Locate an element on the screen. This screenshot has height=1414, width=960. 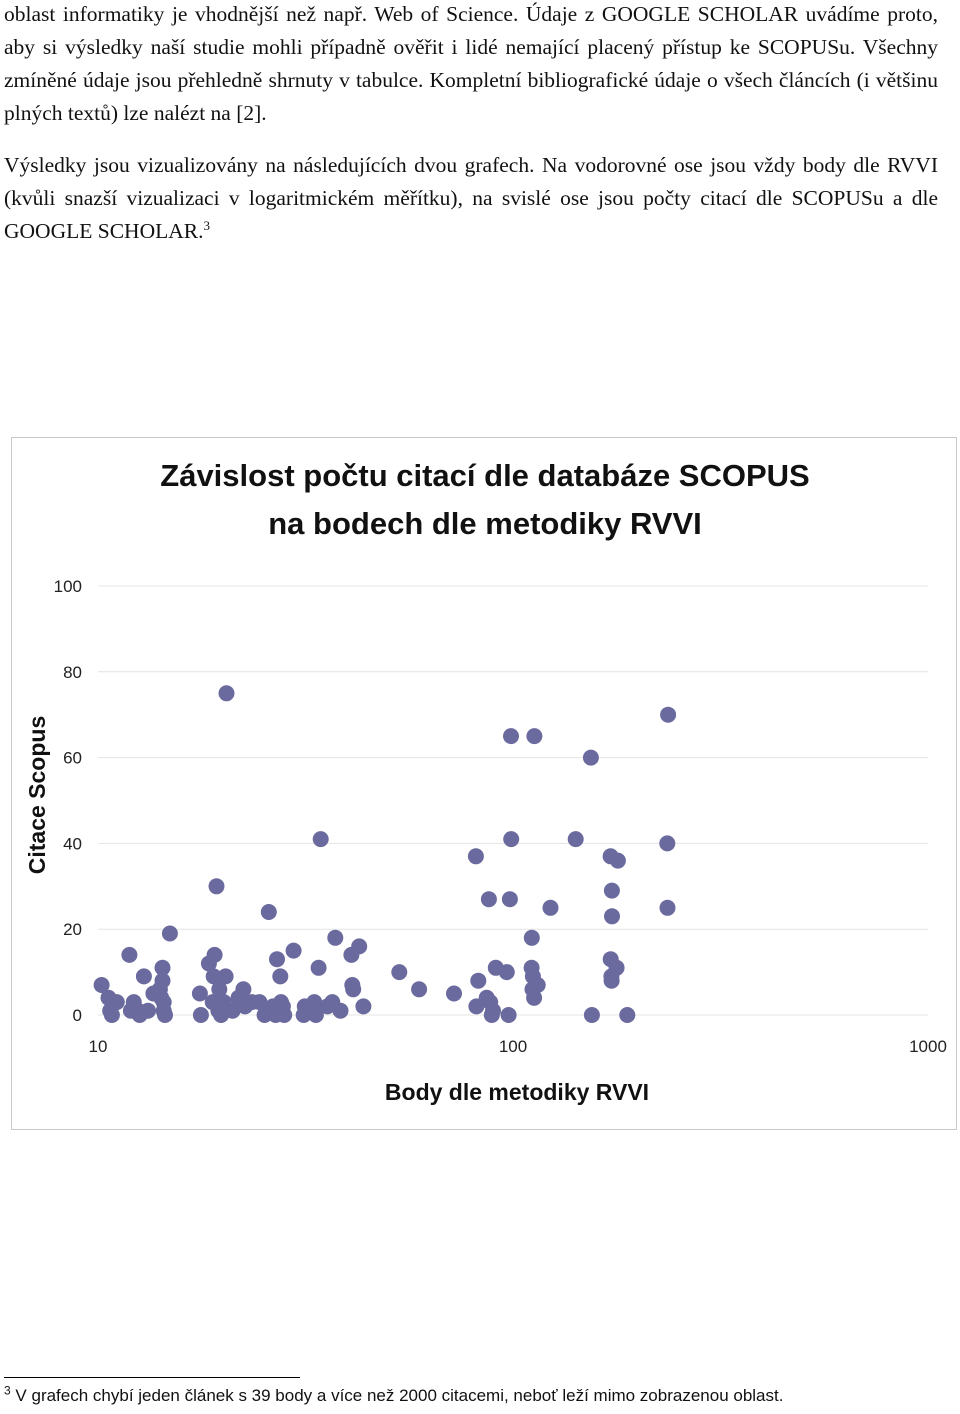
x-tick-label: 1000 is located at coordinates (928, 1046).